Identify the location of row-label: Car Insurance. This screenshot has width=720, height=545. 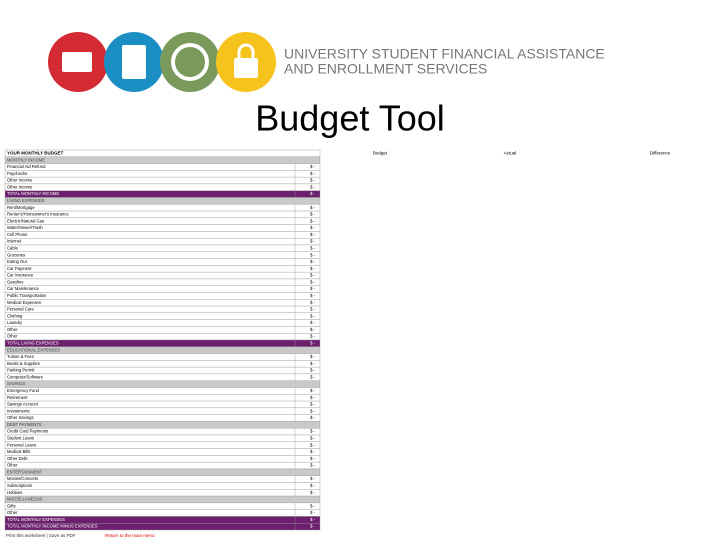
(20, 275).